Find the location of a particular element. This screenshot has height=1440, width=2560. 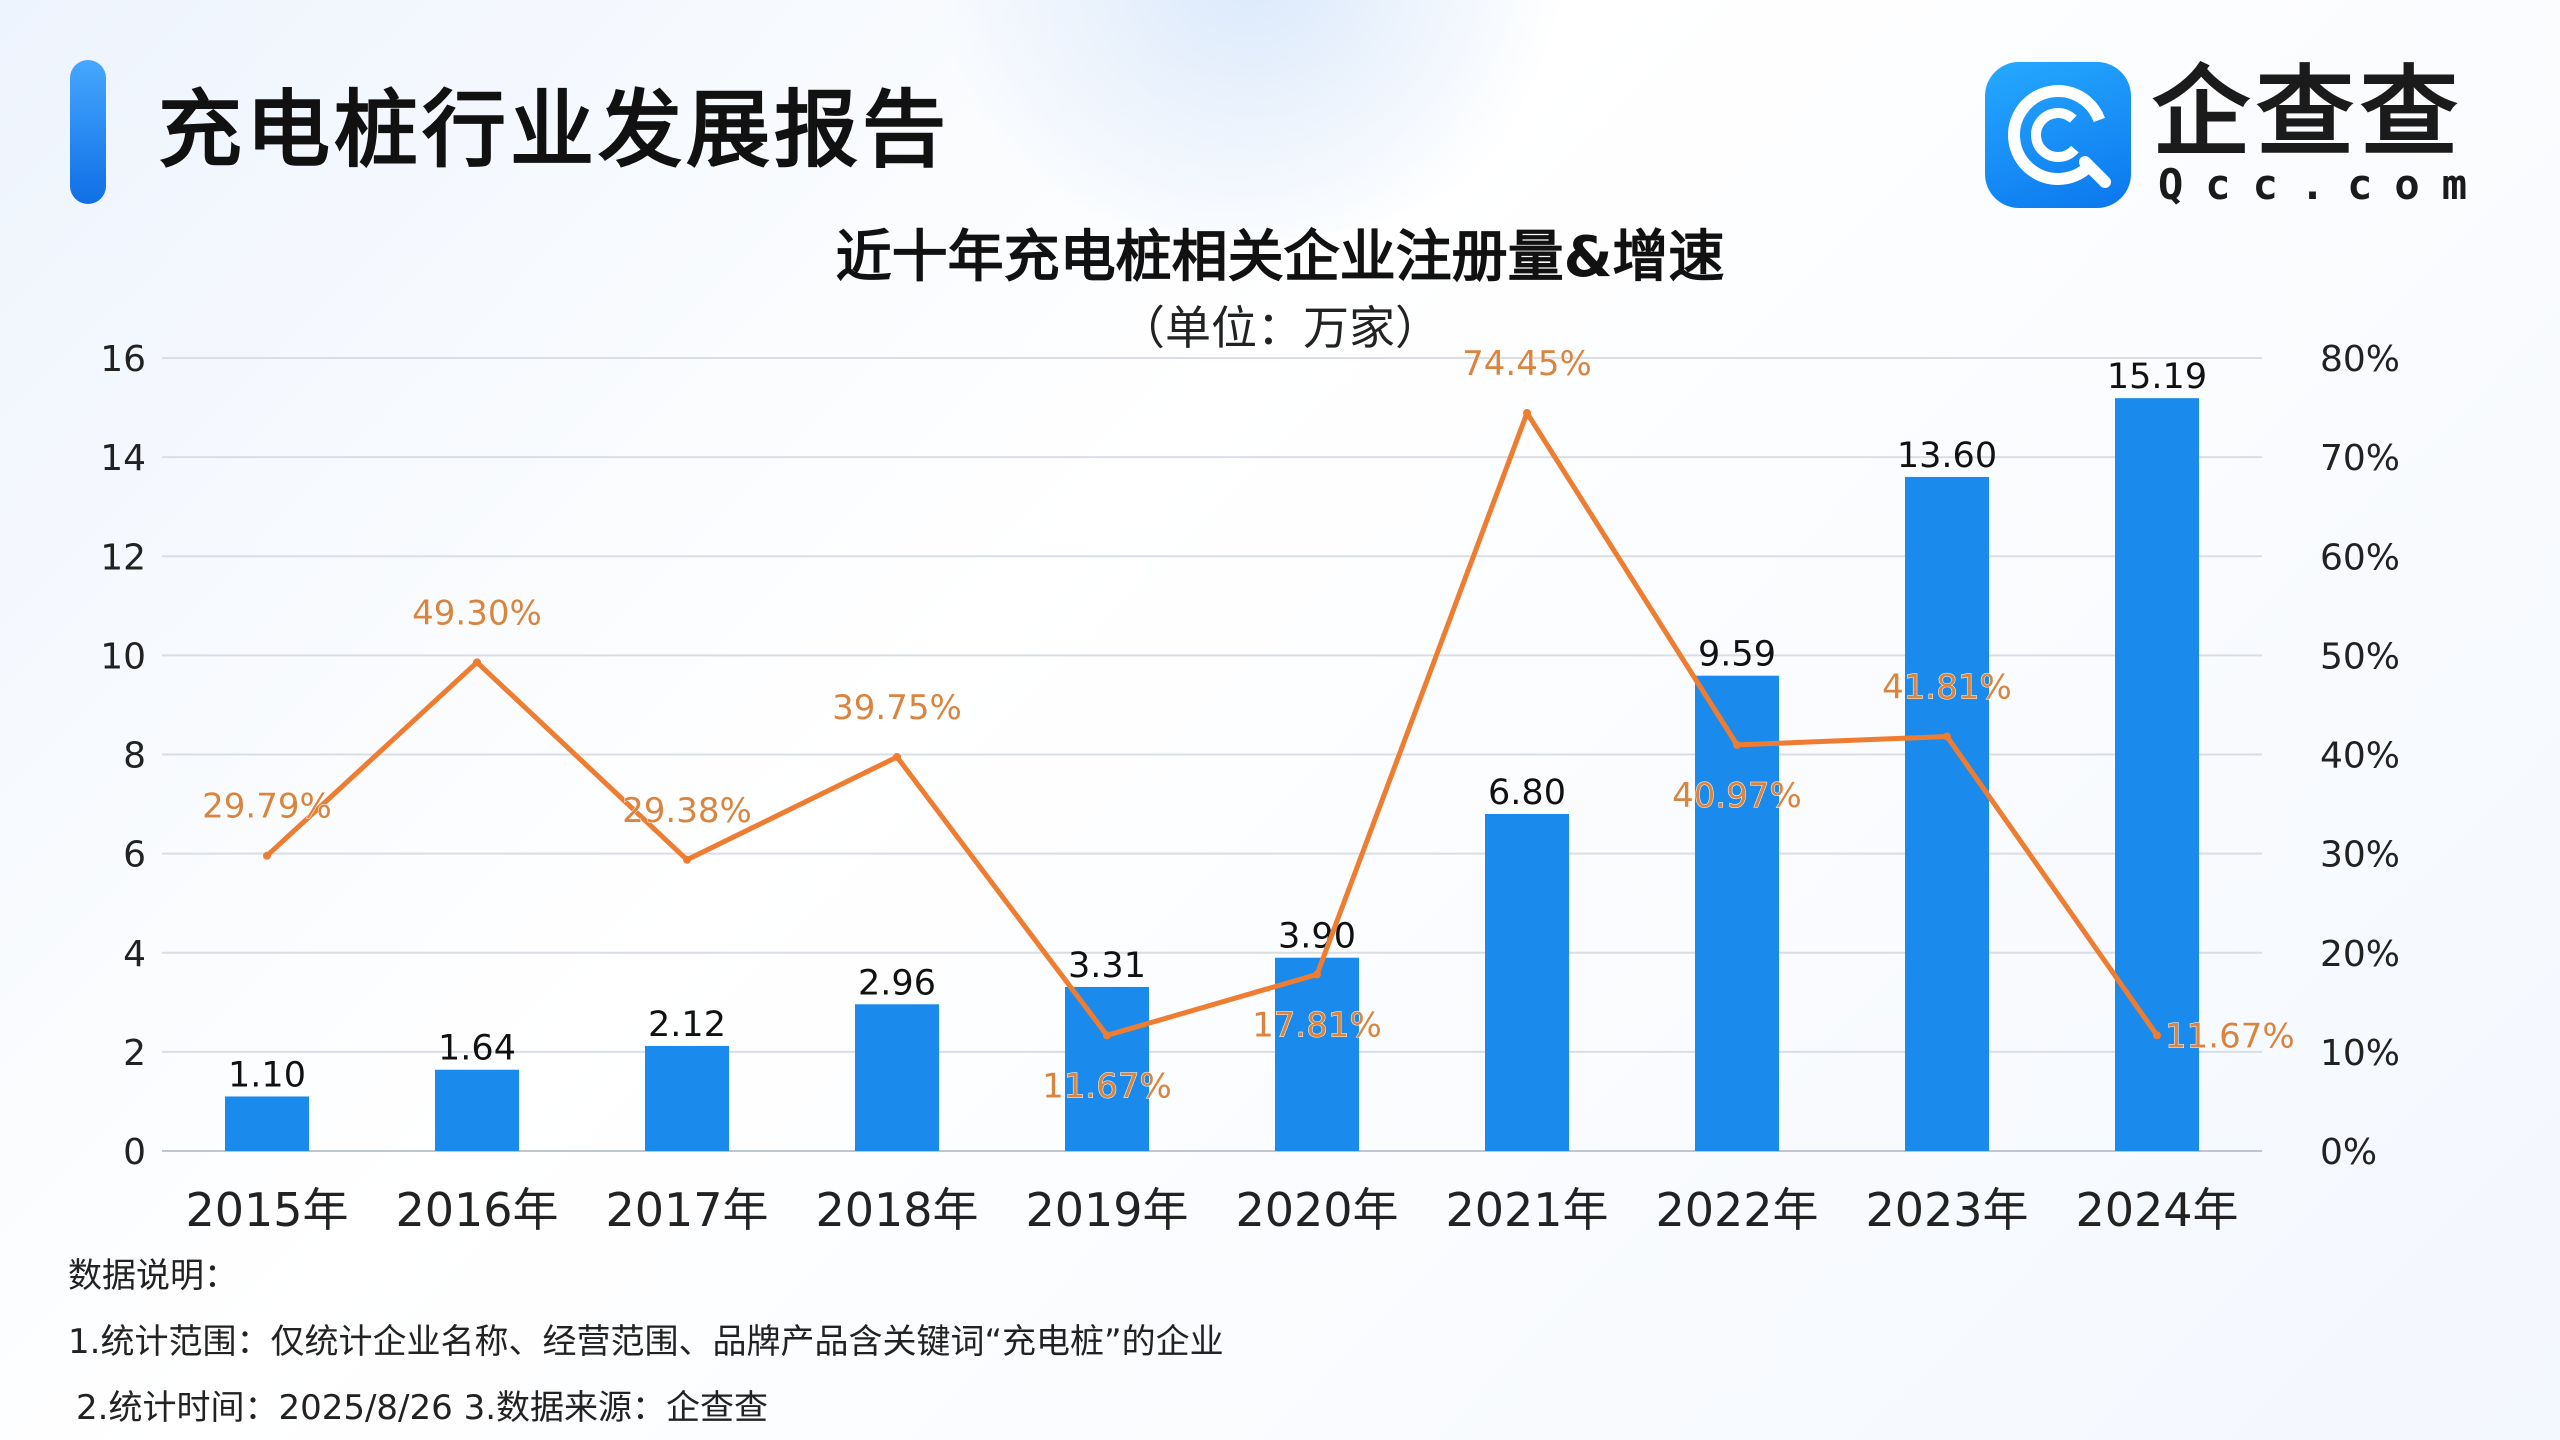

left-axis-tick-label: 8 is located at coordinates (134, 756).